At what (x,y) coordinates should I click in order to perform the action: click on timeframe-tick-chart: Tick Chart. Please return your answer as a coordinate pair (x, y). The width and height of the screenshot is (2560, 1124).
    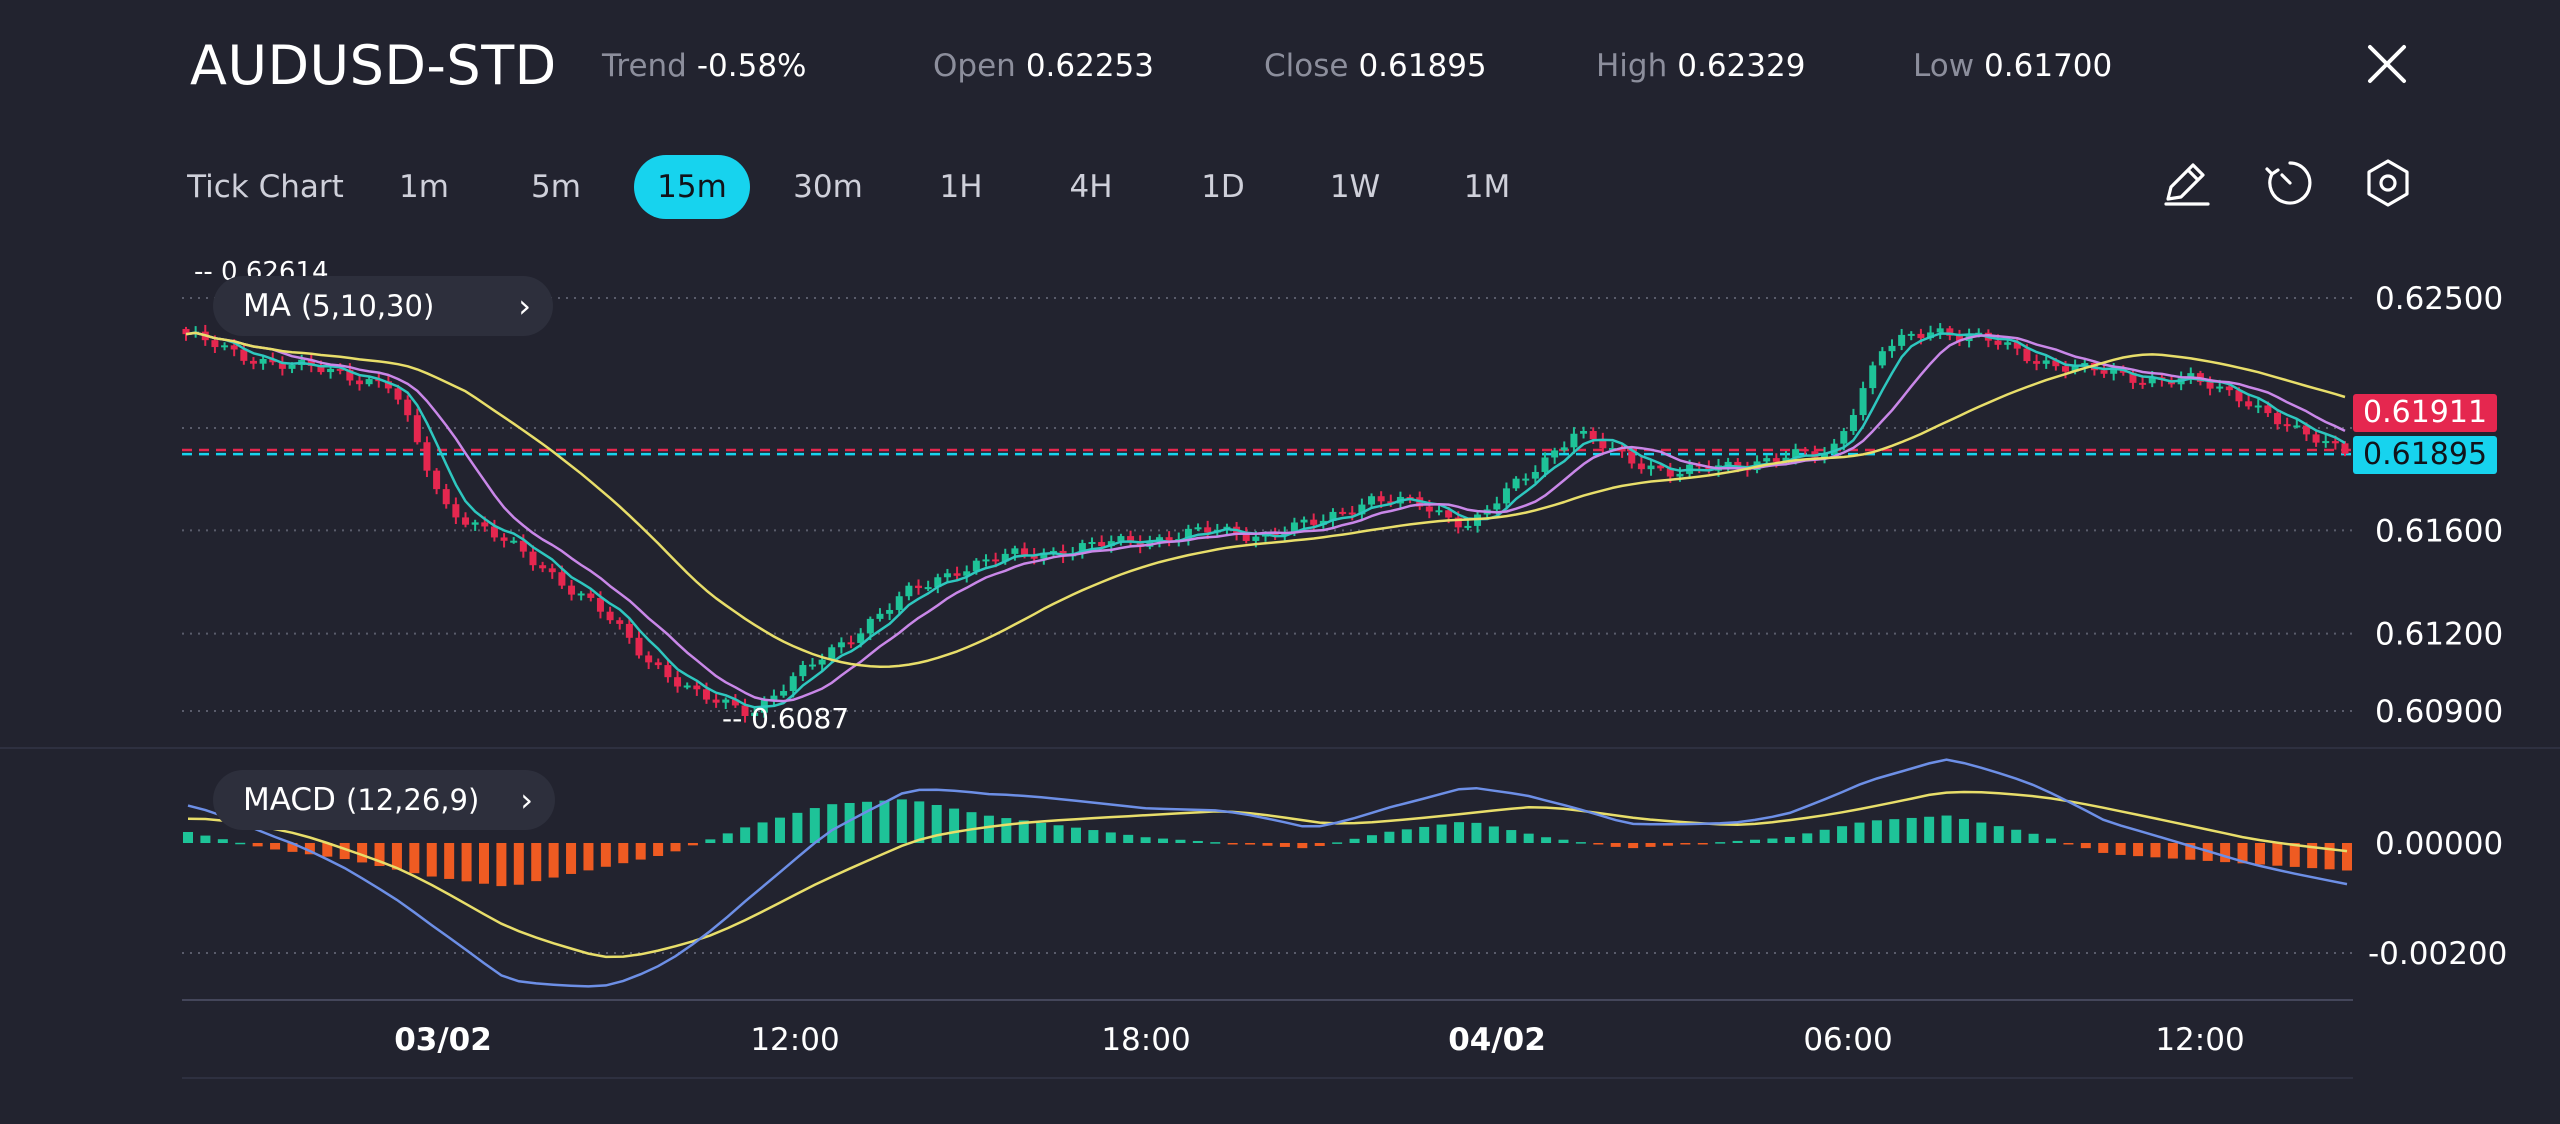
    Looking at the image, I should click on (265, 187).